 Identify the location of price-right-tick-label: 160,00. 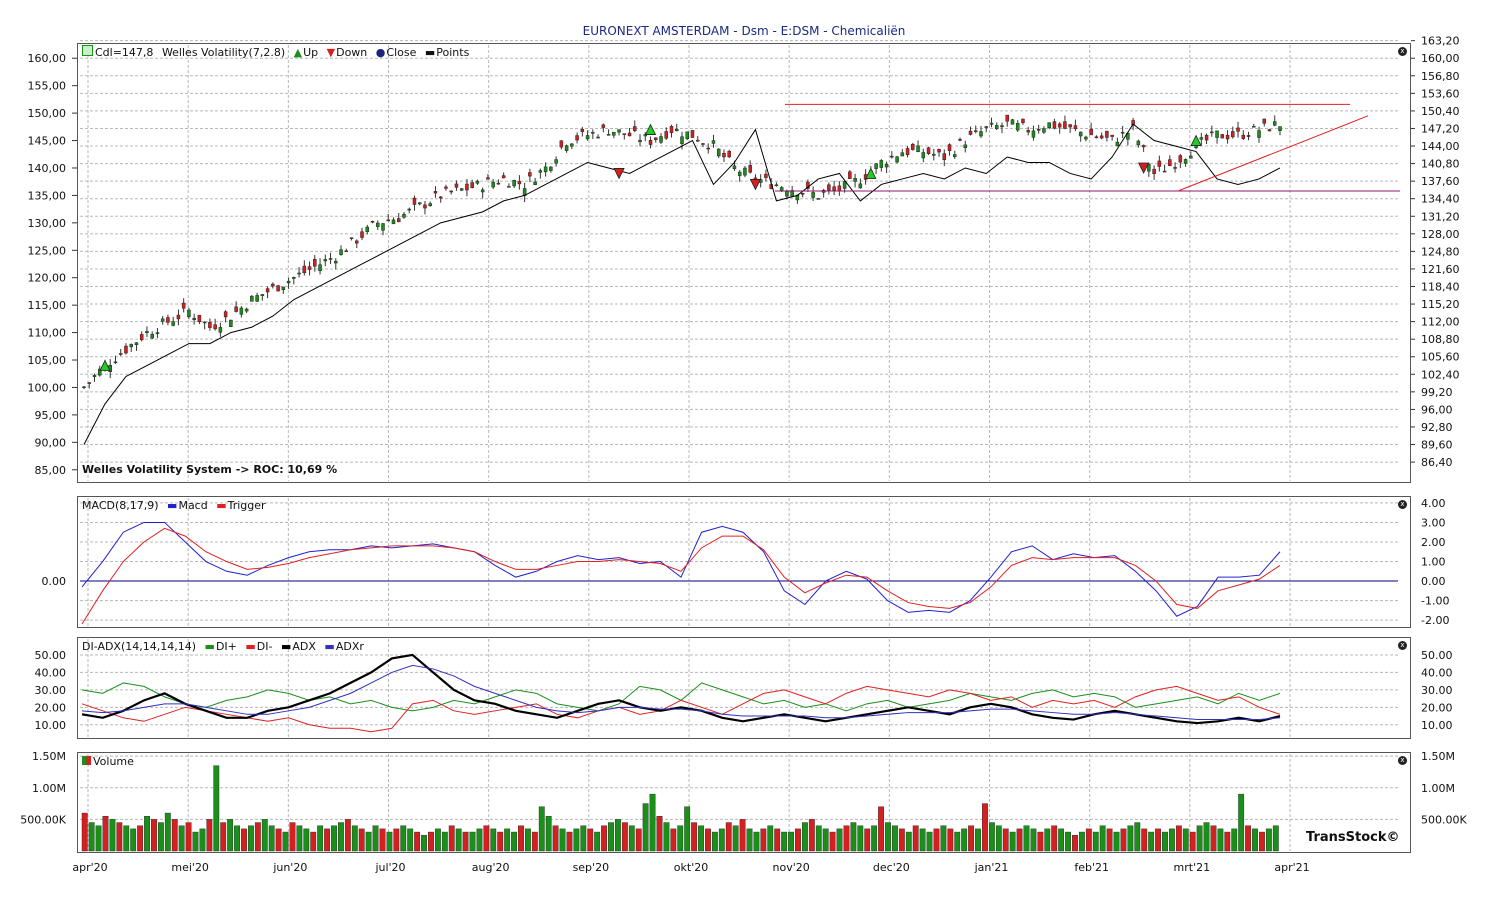
(1440, 58).